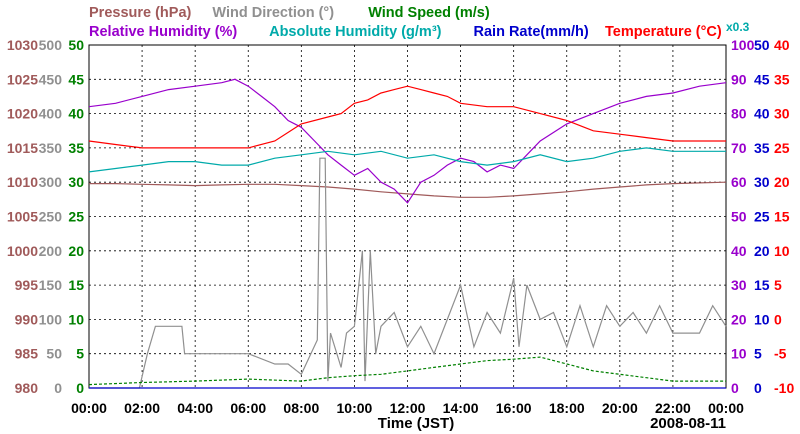  What do you see at coordinates (758, 388) in the screenshot?
I see `y-tick-label-rain-rate: 0` at bounding box center [758, 388].